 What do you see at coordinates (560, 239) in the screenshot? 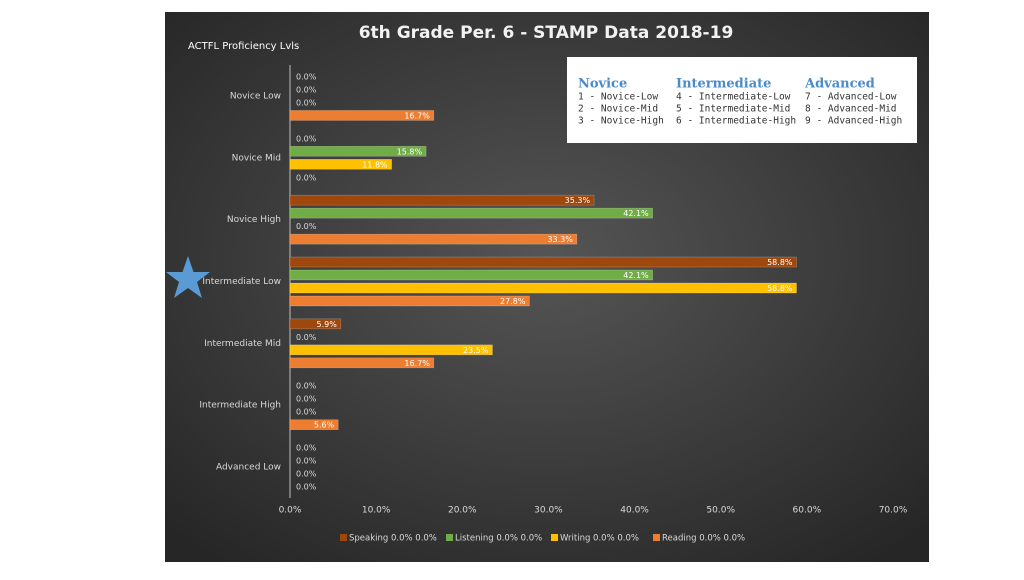
I see `data-label: 33.3%` at bounding box center [560, 239].